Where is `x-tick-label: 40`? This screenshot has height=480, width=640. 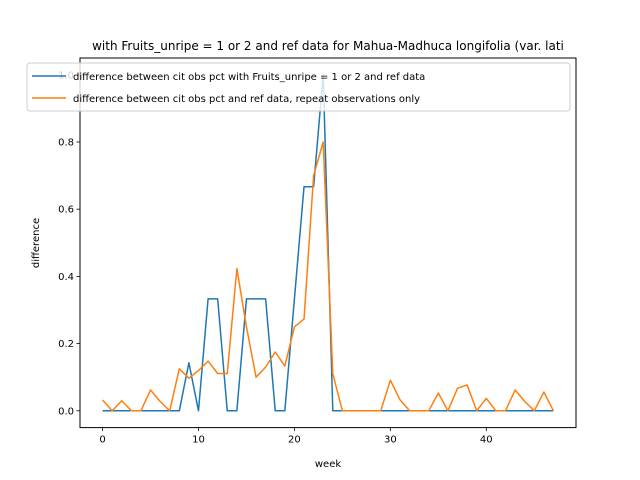
x-tick-label: 40 is located at coordinates (486, 440).